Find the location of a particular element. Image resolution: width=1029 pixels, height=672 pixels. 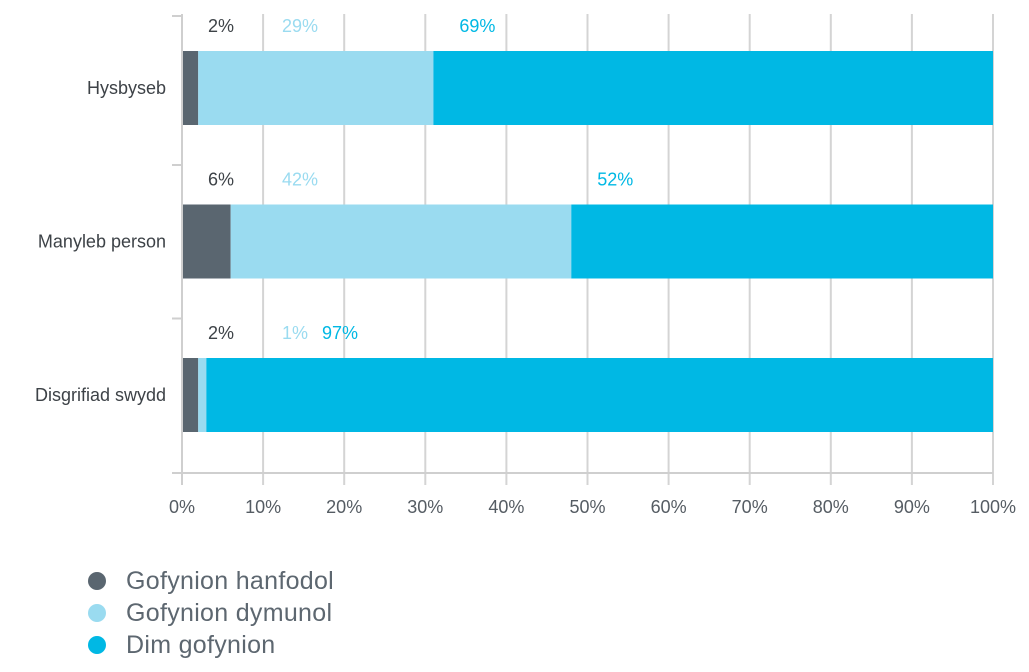

x-tick-label: 10% is located at coordinates (263, 507).